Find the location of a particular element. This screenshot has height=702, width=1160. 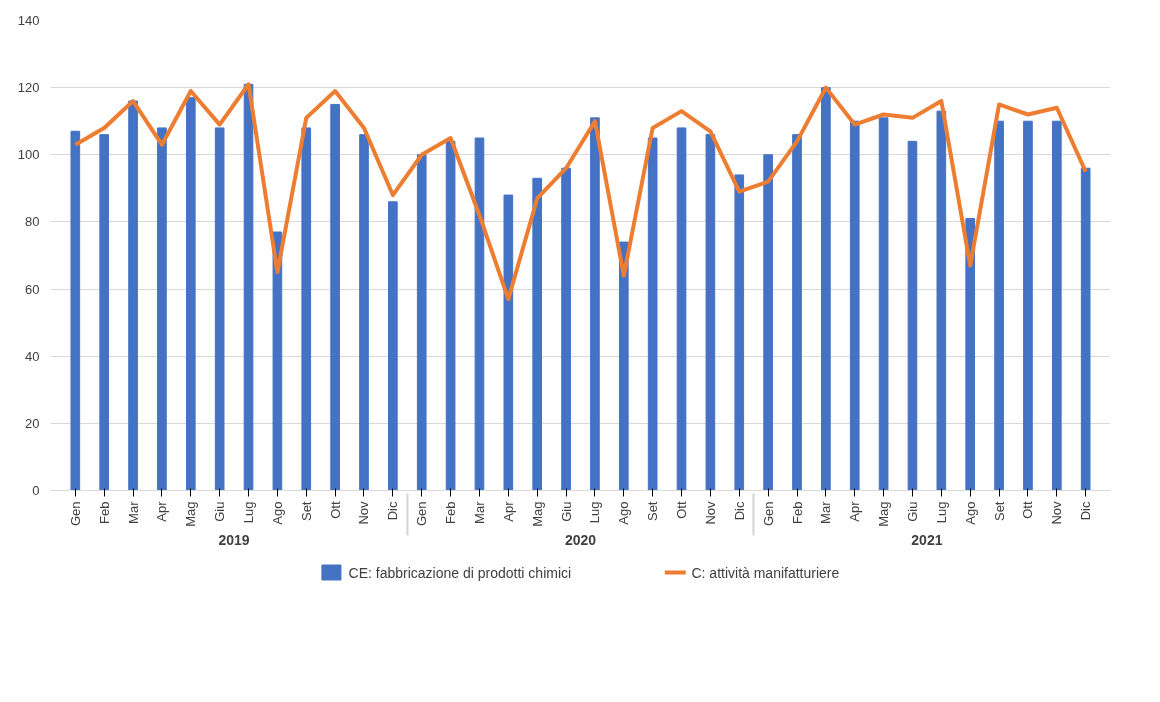

text: 2021 is located at coordinates (927, 539).